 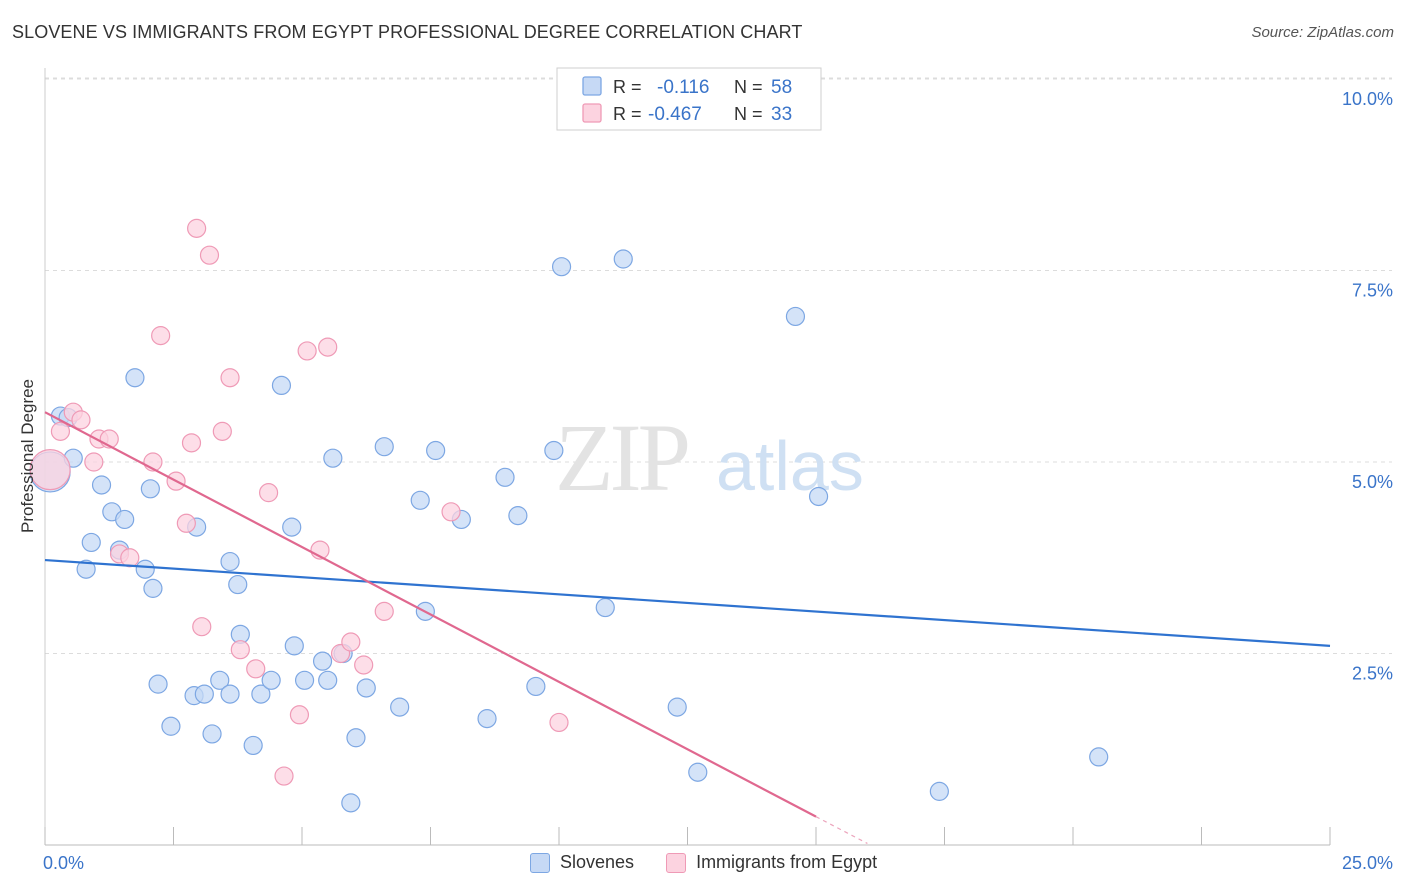 What do you see at coordinates (621, 457) in the screenshot?
I see `watermark-zip: ZIP` at bounding box center [621, 457].